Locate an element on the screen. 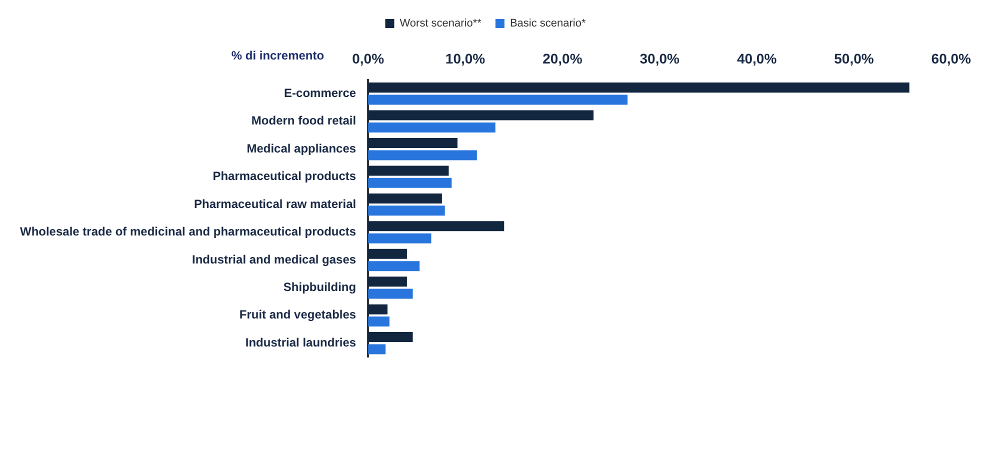 The image size is (983, 449). x-tick-label: 0,0% is located at coordinates (368, 58).